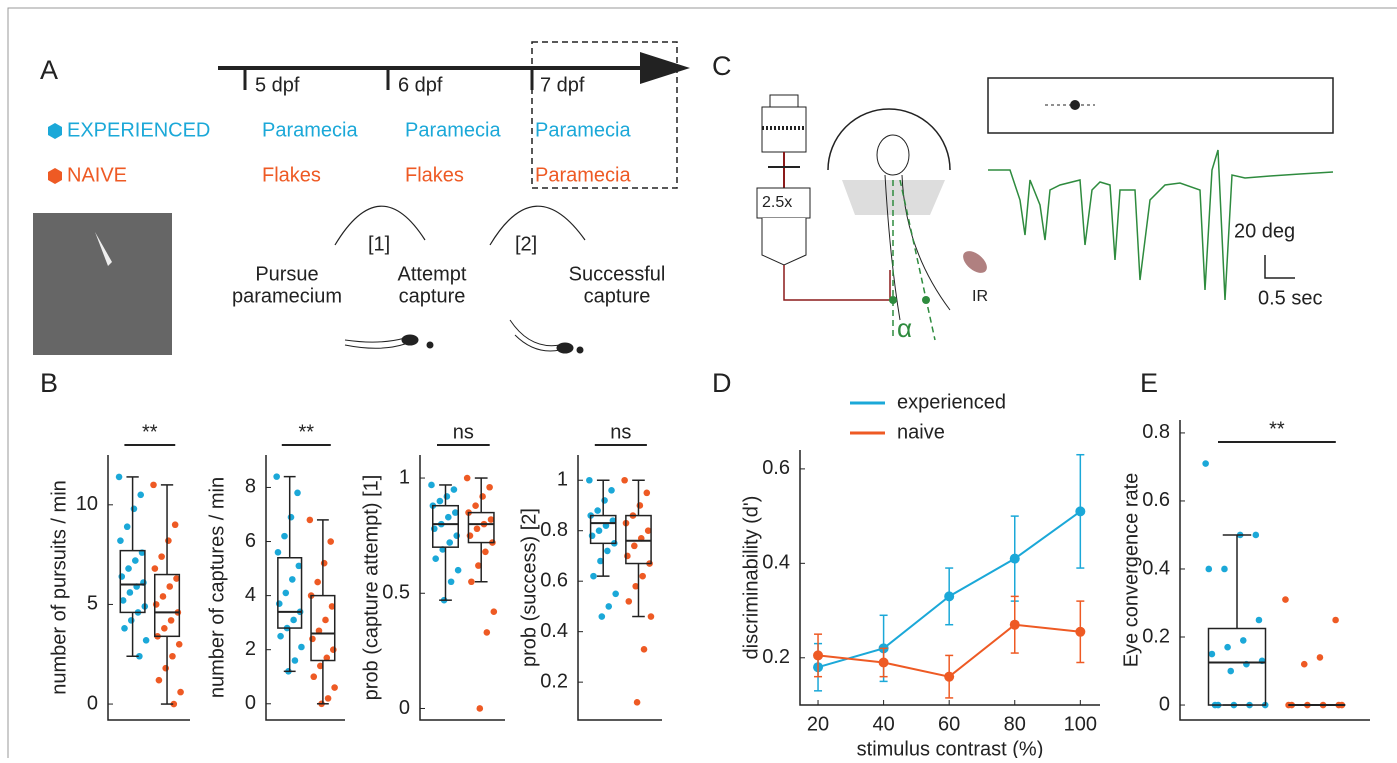 The height and width of the screenshot is (763, 1397). Describe the element at coordinates (904, 328) in the screenshot. I see `angle-label: α` at that location.